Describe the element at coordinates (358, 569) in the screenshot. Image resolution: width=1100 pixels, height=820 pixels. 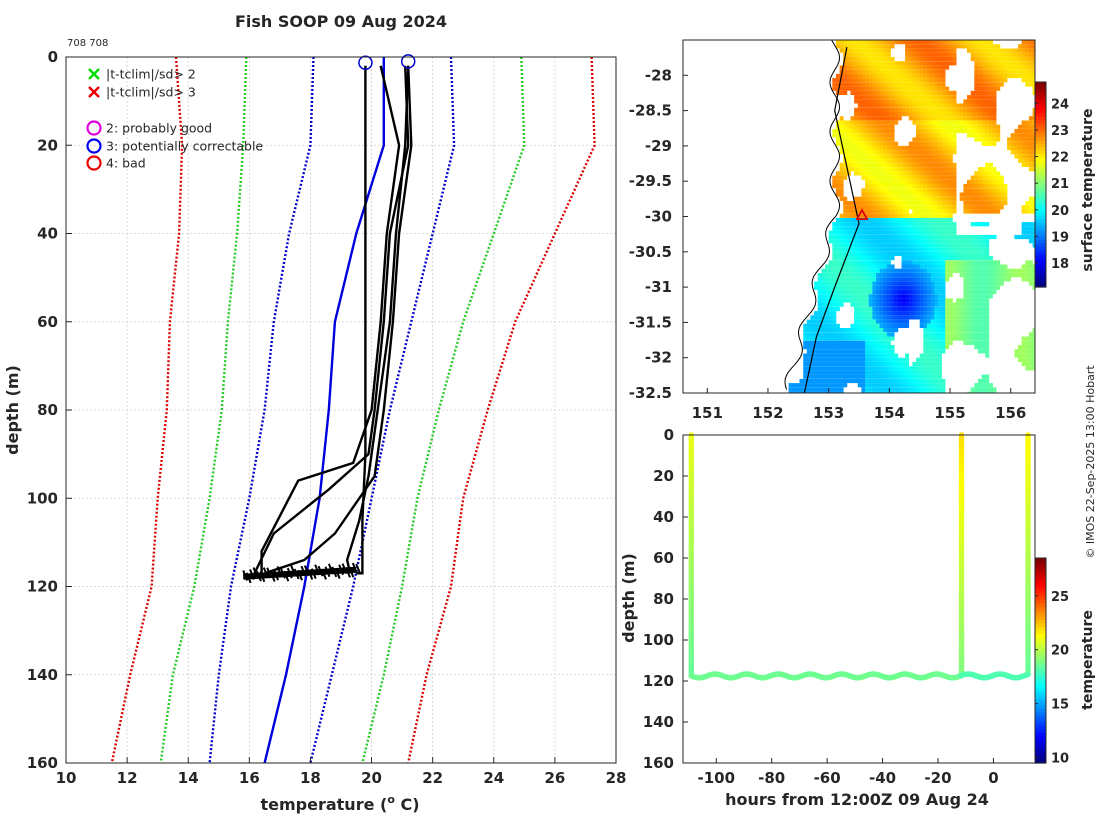
I see `bottom-cluster-mark` at that location.